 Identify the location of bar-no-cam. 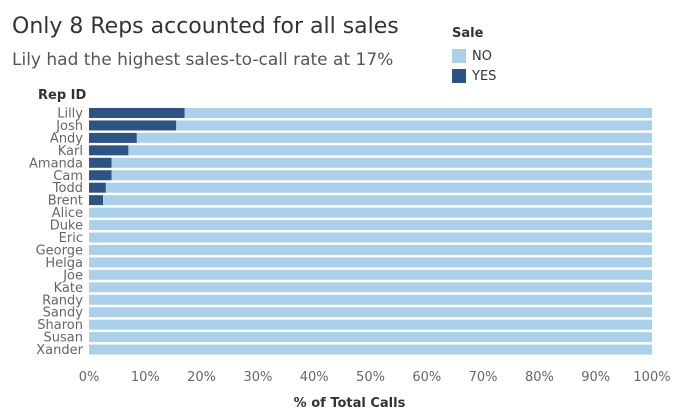
(381, 175).